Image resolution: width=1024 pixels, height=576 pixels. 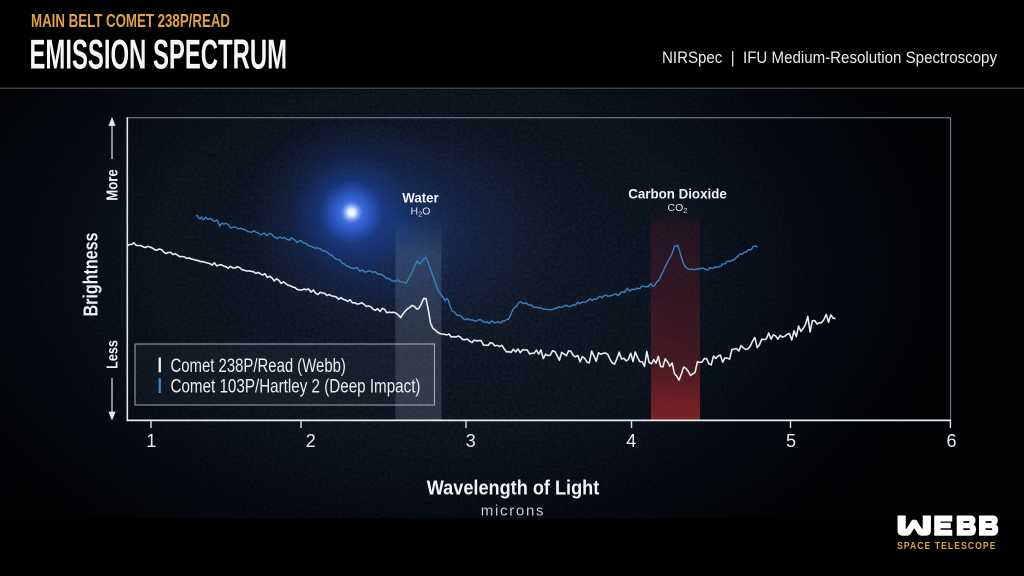 I want to click on svg-text: More, so click(x=113, y=185).